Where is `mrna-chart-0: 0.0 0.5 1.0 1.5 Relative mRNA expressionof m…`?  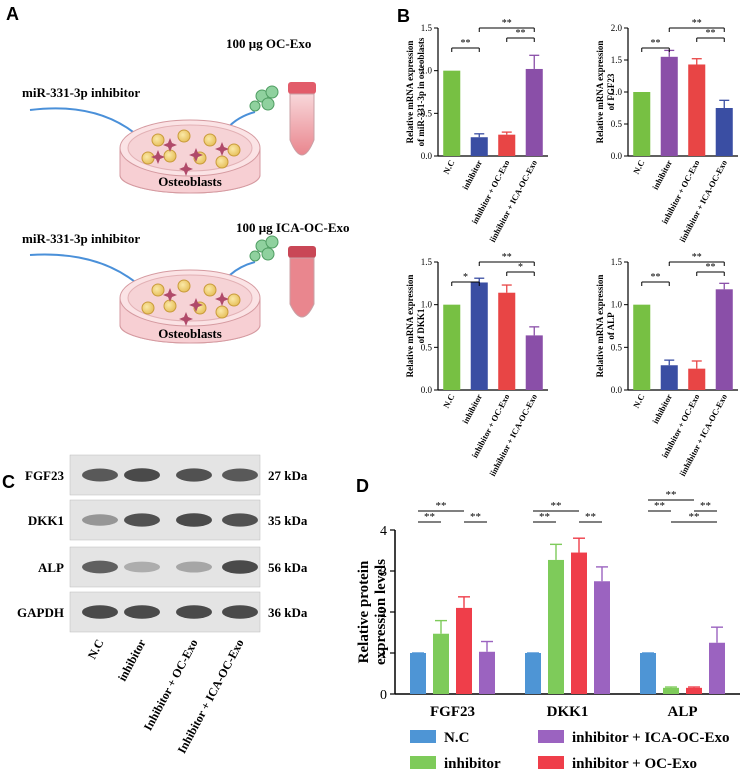 mrna-chart-0: 0.0 0.5 1.0 1.5 Relative mRNA expressionof m… is located at coordinates (476, 131).